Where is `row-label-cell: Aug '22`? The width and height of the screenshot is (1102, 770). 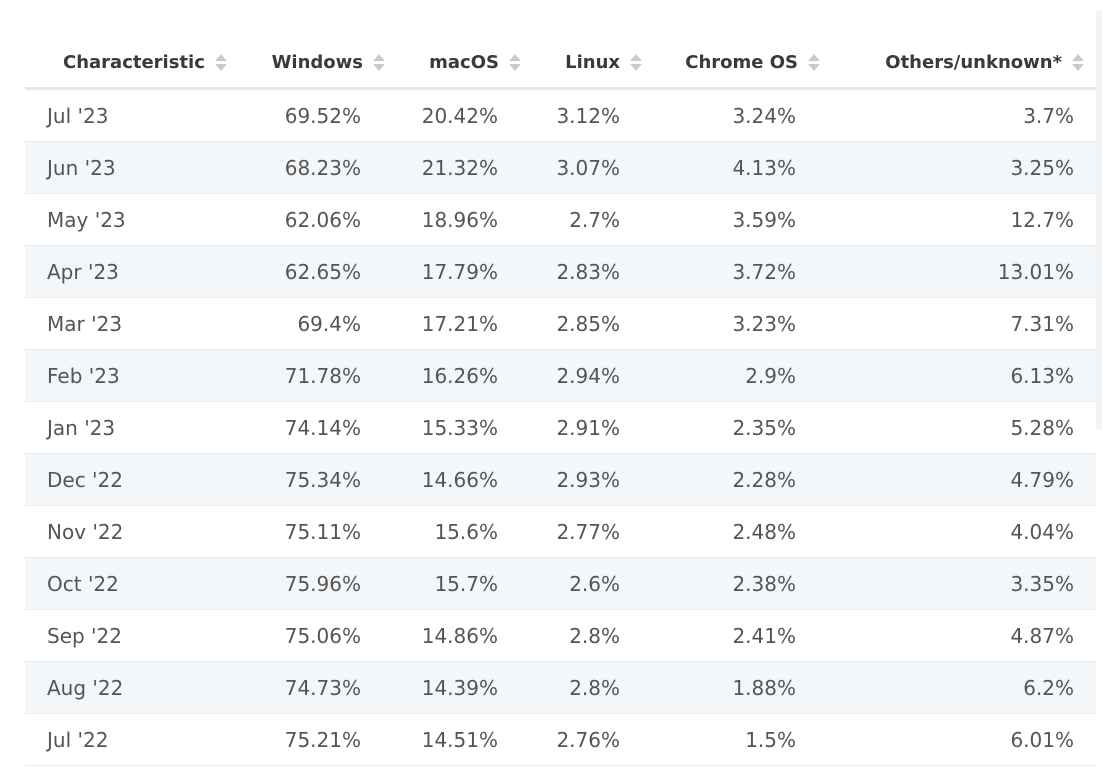 row-label-cell: Aug '22 is located at coordinates (134, 687).